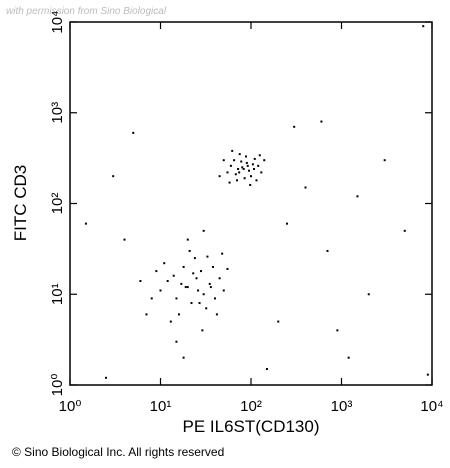 The height and width of the screenshot is (468, 450). I want to click on y-axis-label: FITC CD3, so click(20, 203).